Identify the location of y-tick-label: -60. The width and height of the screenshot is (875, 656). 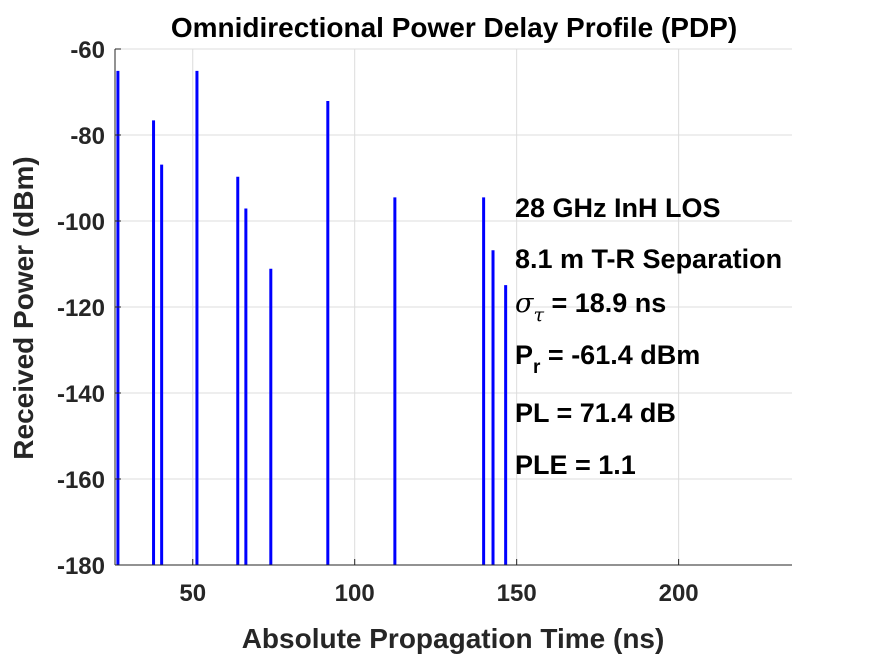
(87, 50).